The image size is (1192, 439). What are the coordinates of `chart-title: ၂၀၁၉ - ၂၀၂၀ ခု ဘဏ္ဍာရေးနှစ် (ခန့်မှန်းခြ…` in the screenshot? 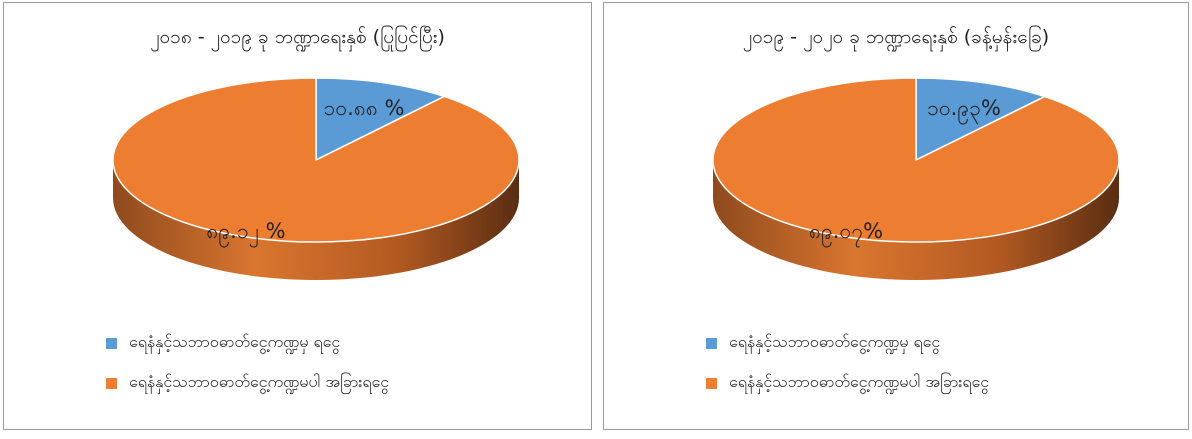 It's located at (896, 37).